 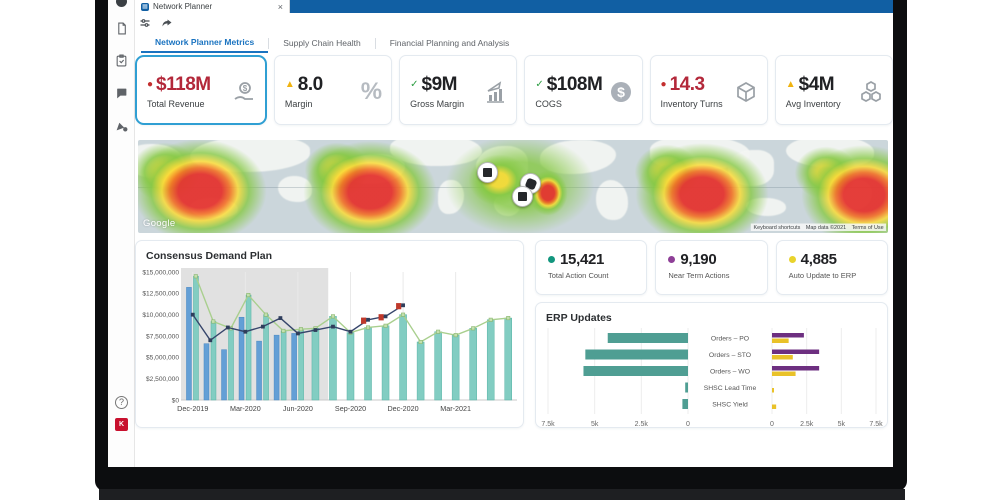 What do you see at coordinates (591, 6) in the screenshot?
I see `app-header-bar` at bounding box center [591, 6].